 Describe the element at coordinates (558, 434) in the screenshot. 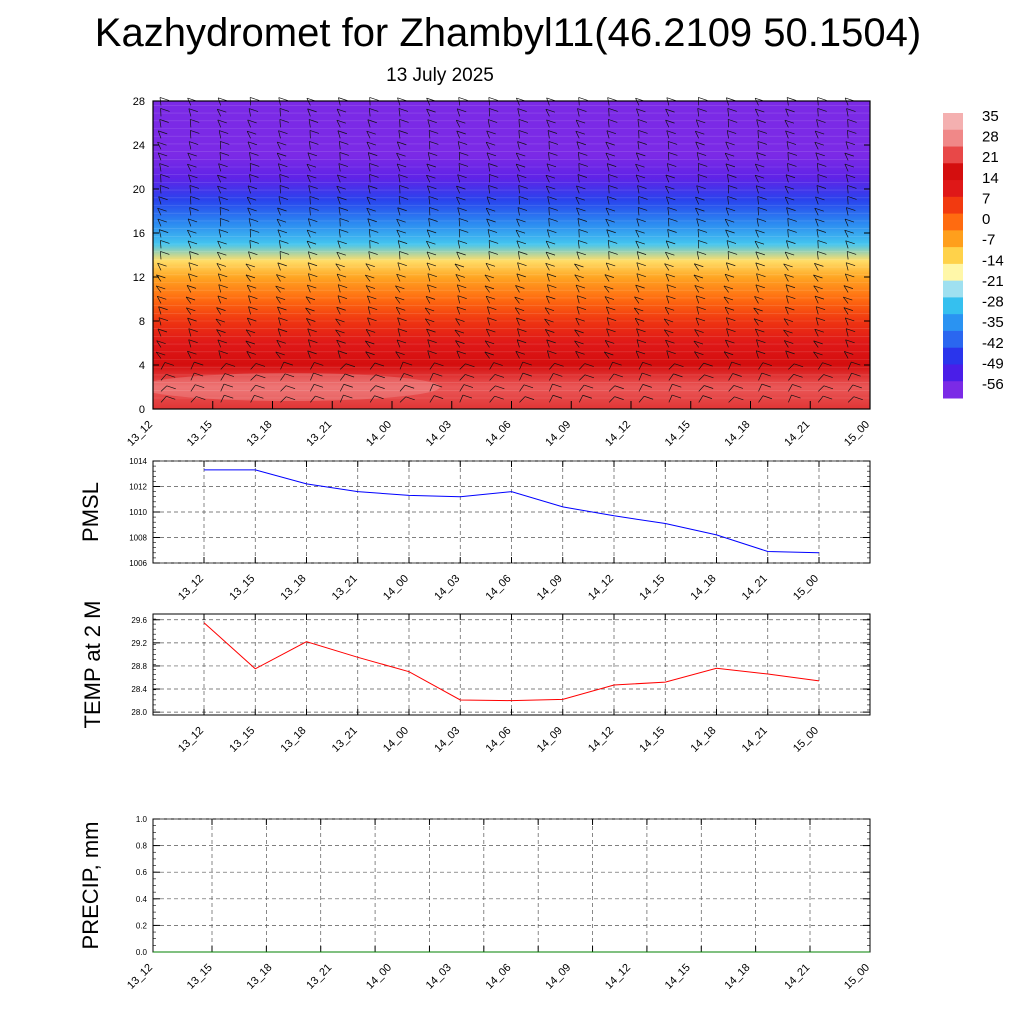

I see `x-tick-label: 14_09` at that location.